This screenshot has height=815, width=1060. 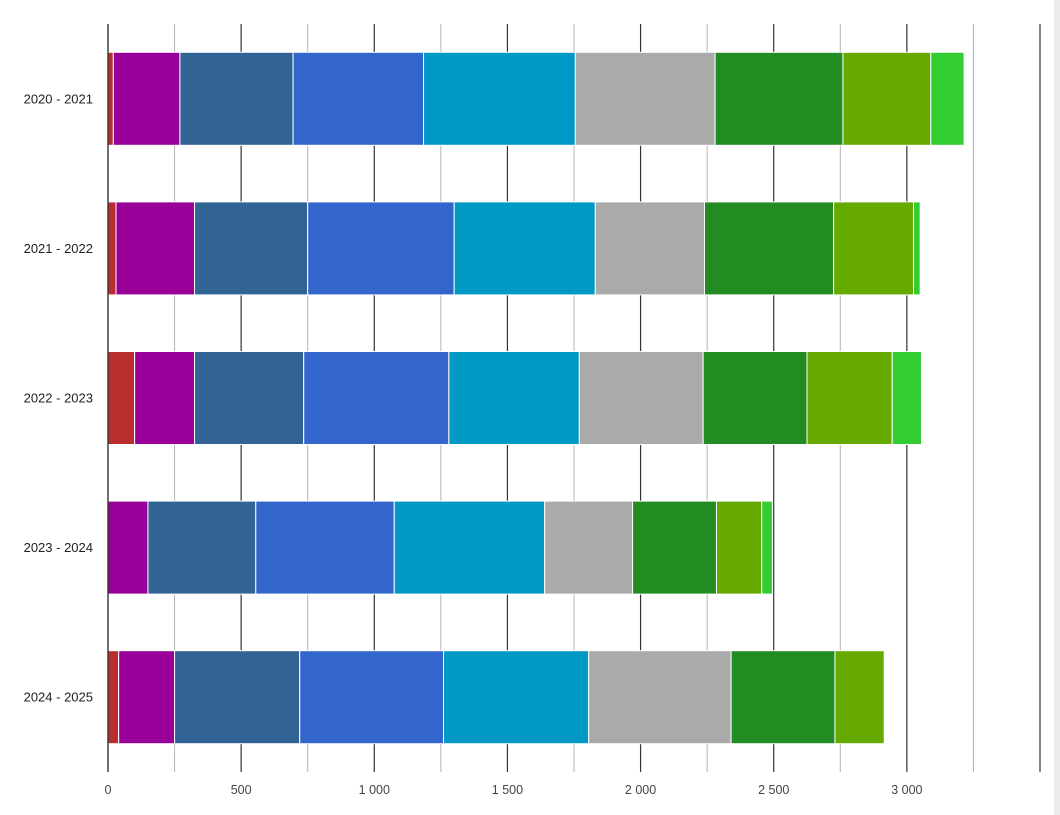 What do you see at coordinates (108, 790) in the screenshot?
I see `x-tick-label: 0` at bounding box center [108, 790].